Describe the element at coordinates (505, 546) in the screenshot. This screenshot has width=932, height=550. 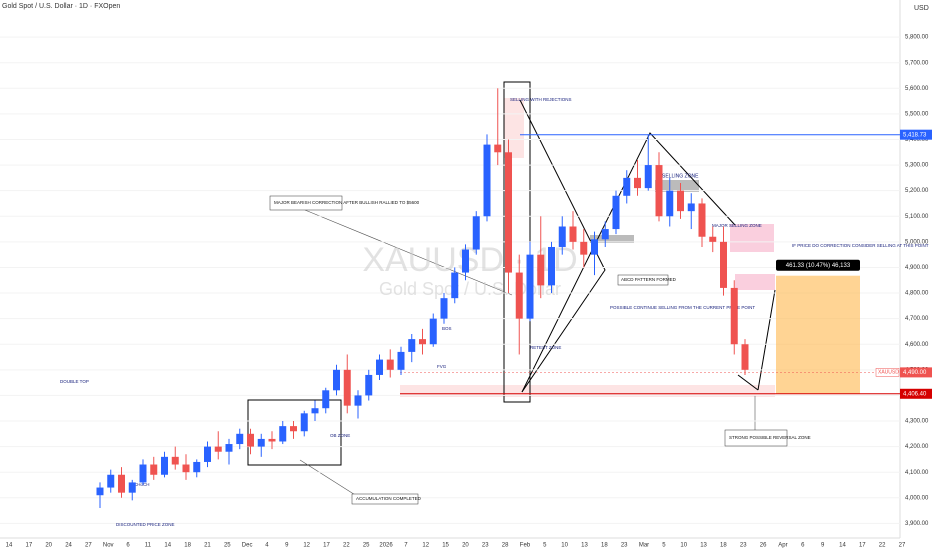
I see `x-tick-label: 28` at that location.